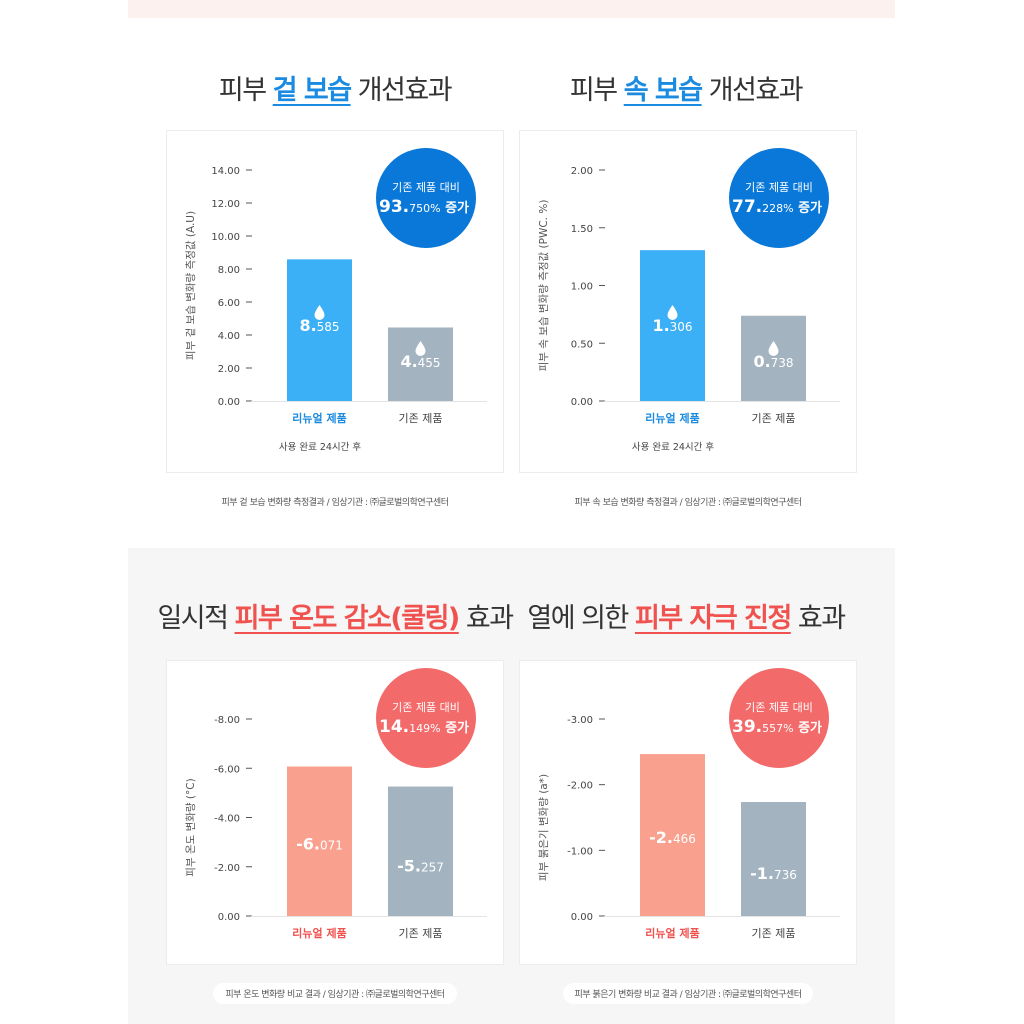 Image resolution: width=1024 pixels, height=1024 pixels. Describe the element at coordinates (777, 207) in the screenshot. I see `badge-percent: 77.228% 증가` at that location.